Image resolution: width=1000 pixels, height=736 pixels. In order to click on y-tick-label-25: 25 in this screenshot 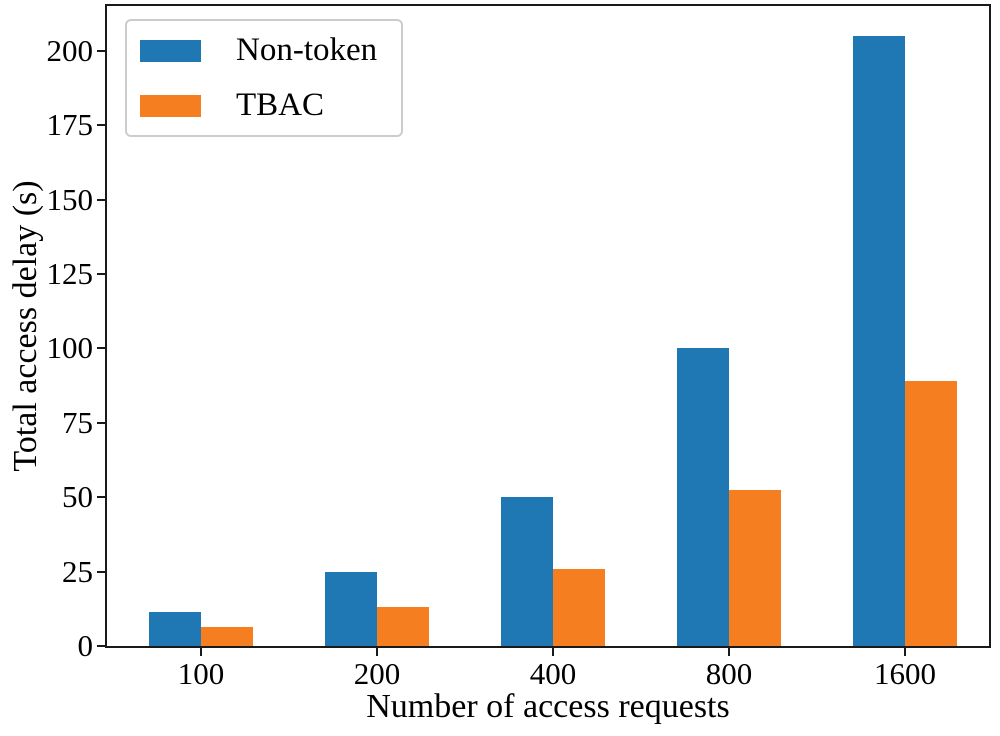, I will do `click(77, 571)`.